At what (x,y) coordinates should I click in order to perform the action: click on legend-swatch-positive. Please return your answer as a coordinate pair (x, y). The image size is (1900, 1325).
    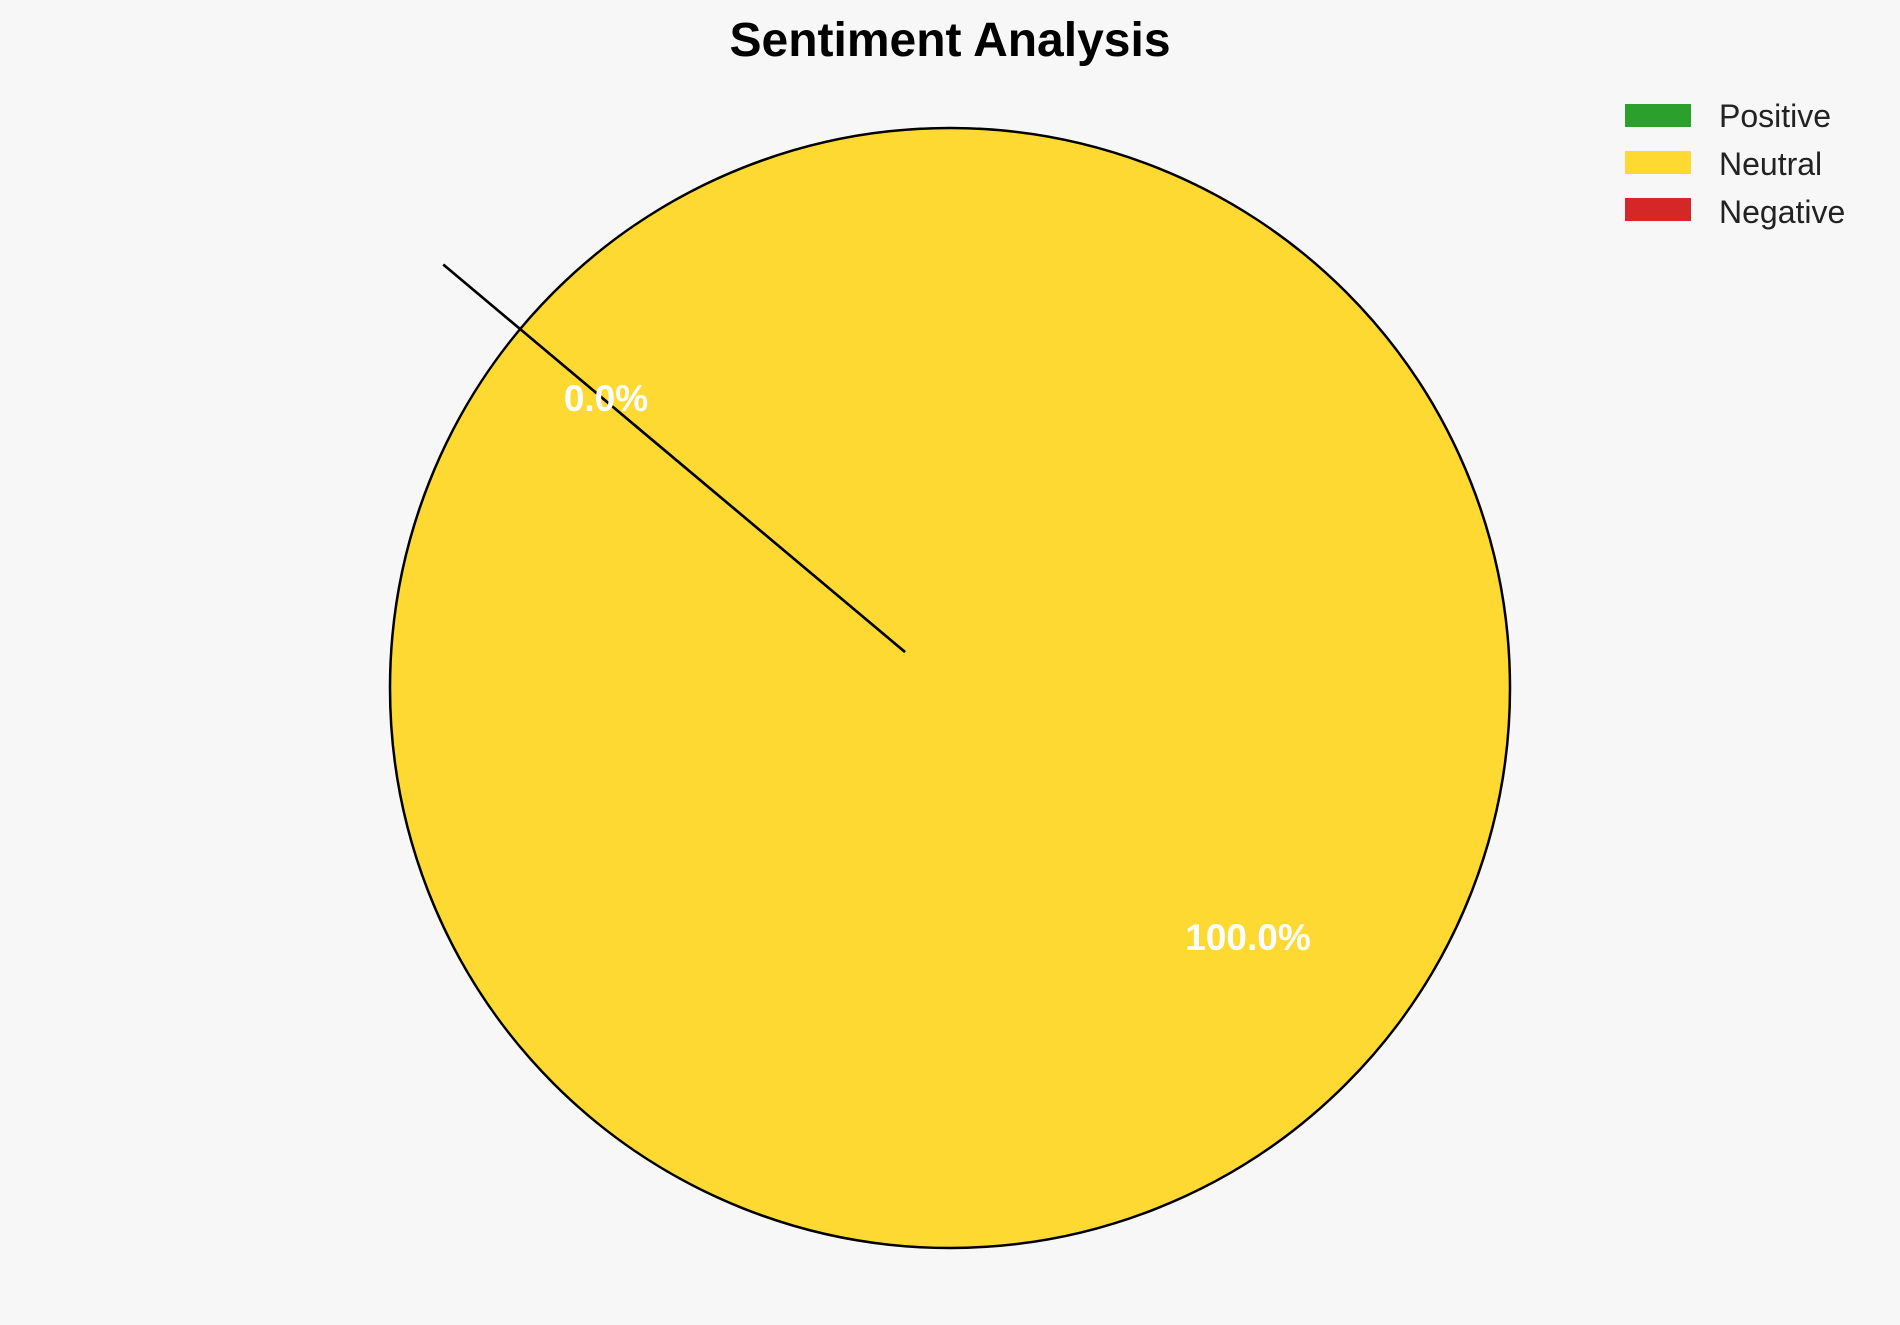
    Looking at the image, I should click on (1658, 115).